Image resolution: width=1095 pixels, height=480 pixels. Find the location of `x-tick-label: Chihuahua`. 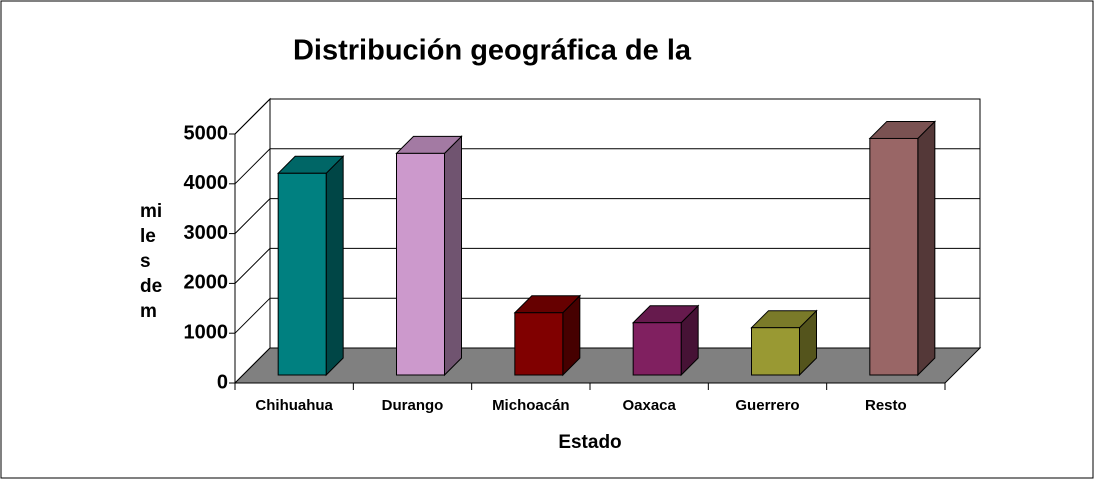

x-tick-label: Chihuahua is located at coordinates (294, 405).